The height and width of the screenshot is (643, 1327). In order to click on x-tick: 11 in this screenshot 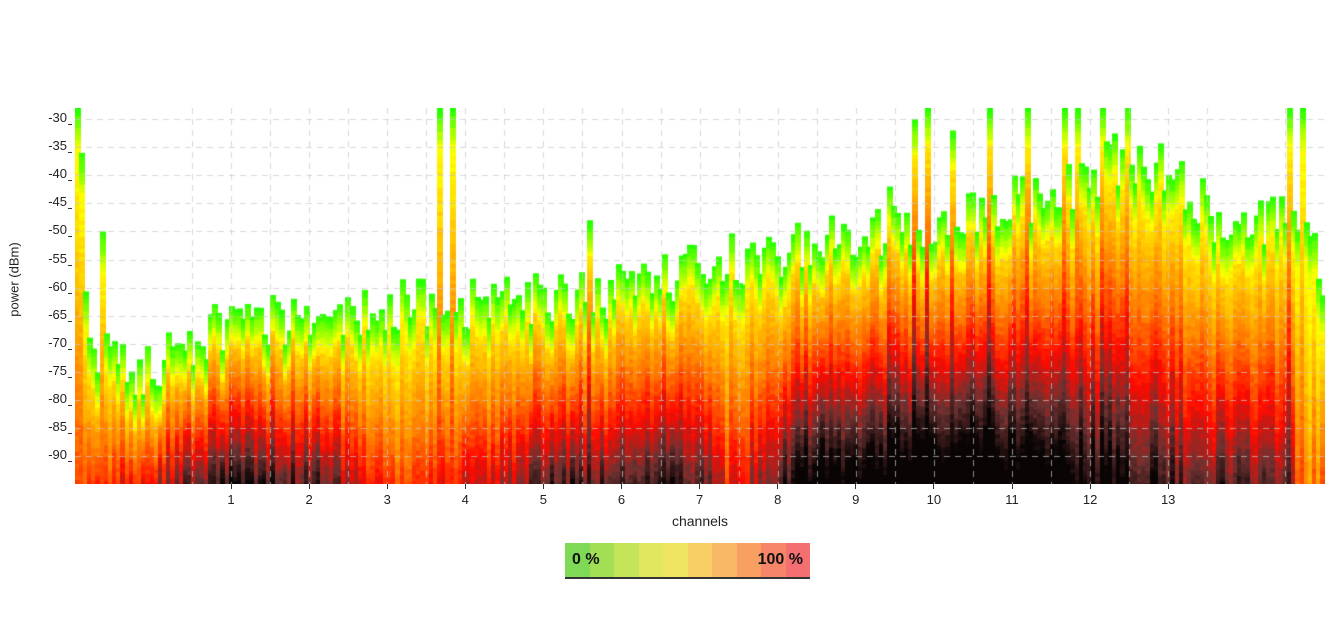, I will do `click(1012, 495)`.